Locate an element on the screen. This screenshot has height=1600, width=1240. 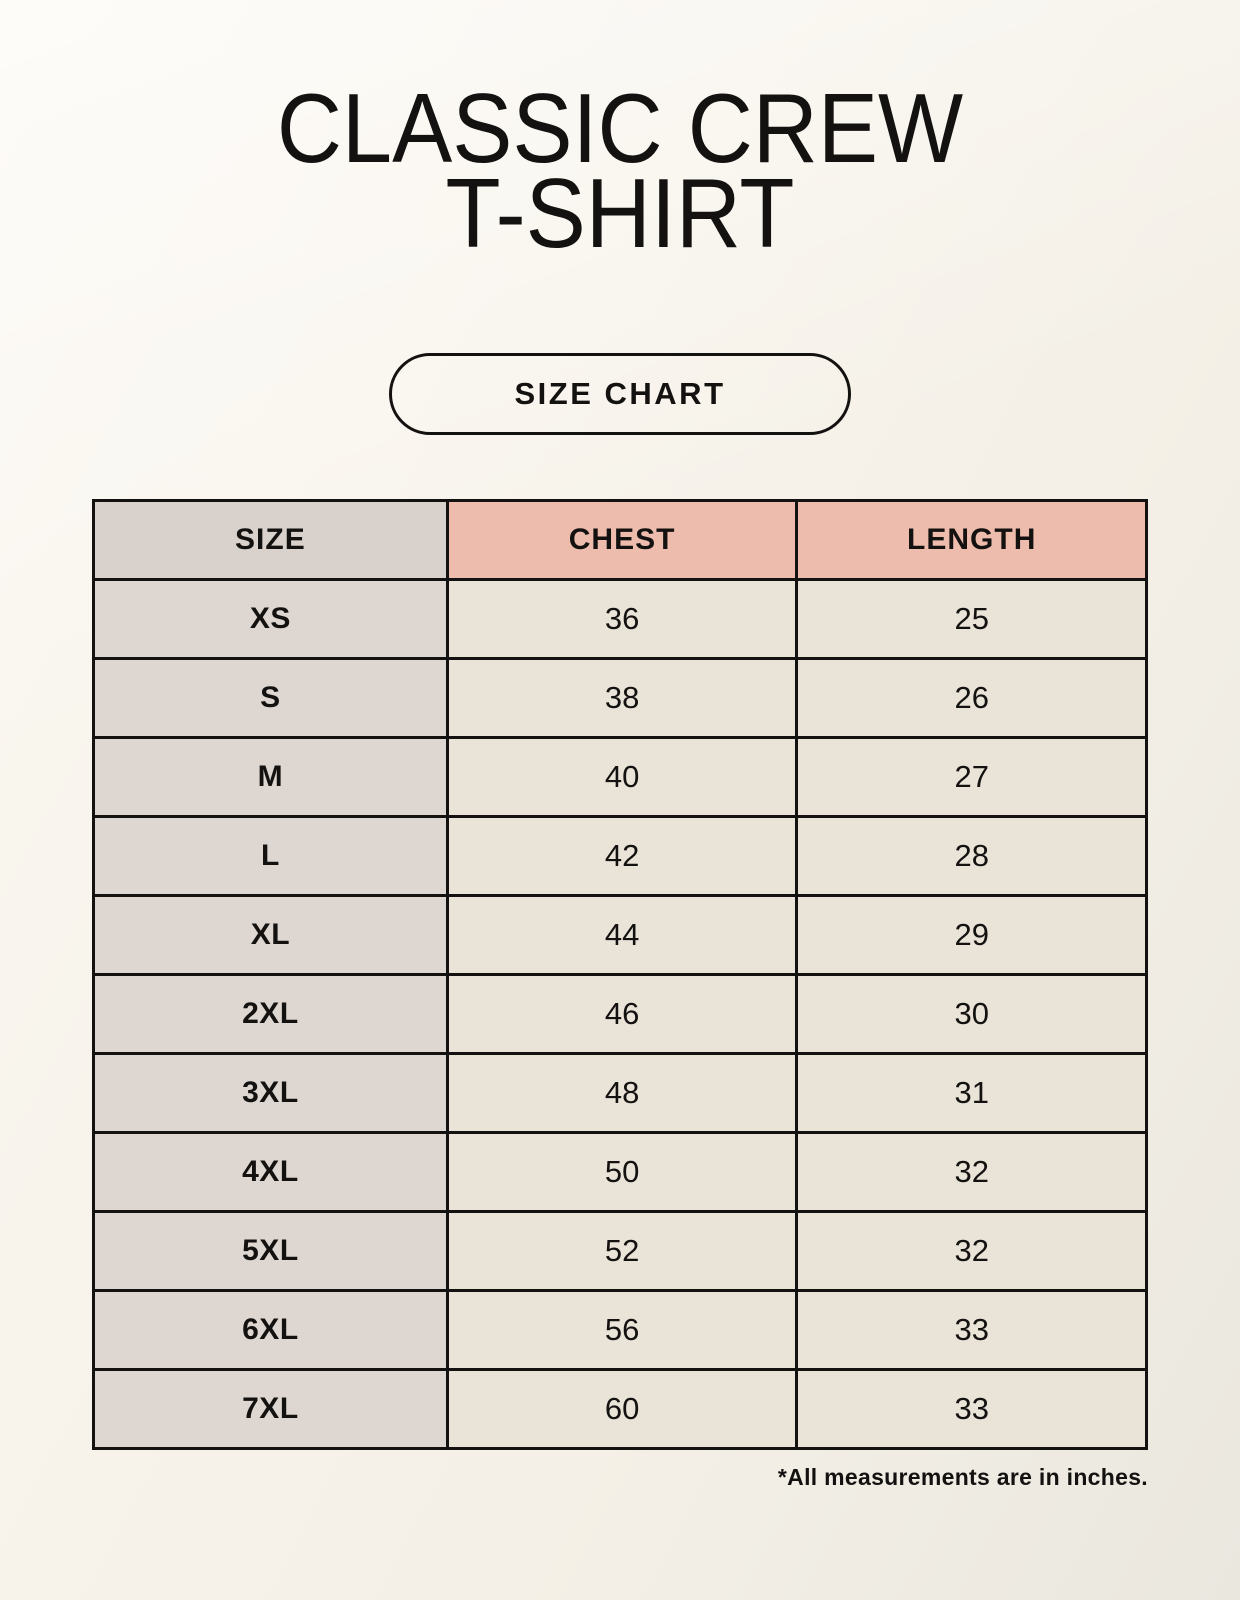
size-chart-badge-label: SIZE CHART is located at coordinates (620, 393).